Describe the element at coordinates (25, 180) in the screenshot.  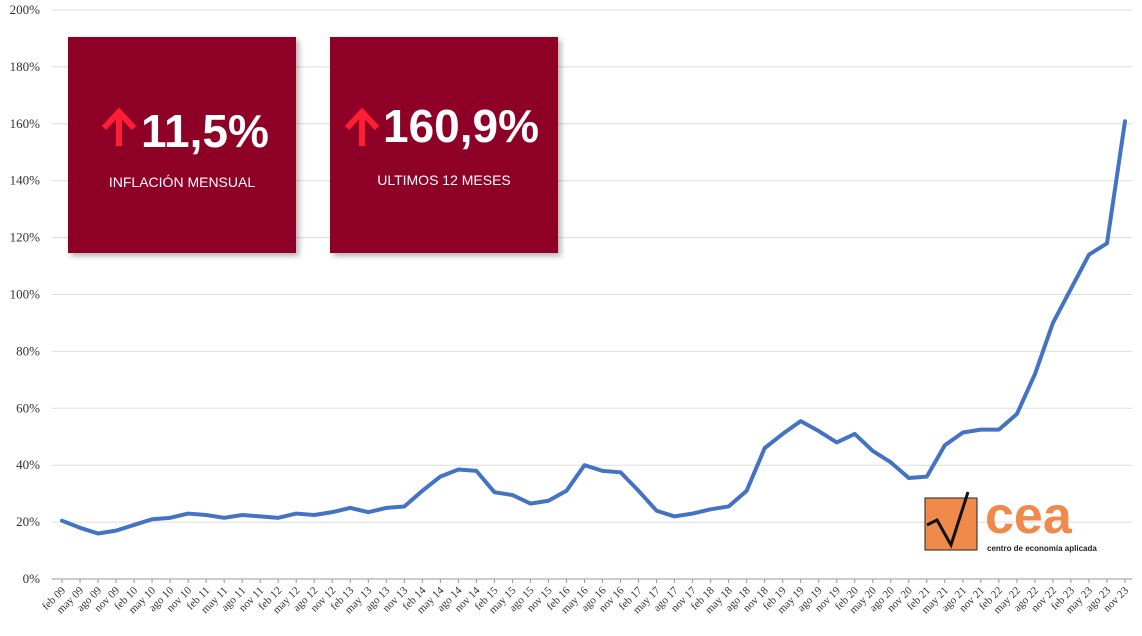
I see `y-tick-label: 140%` at that location.